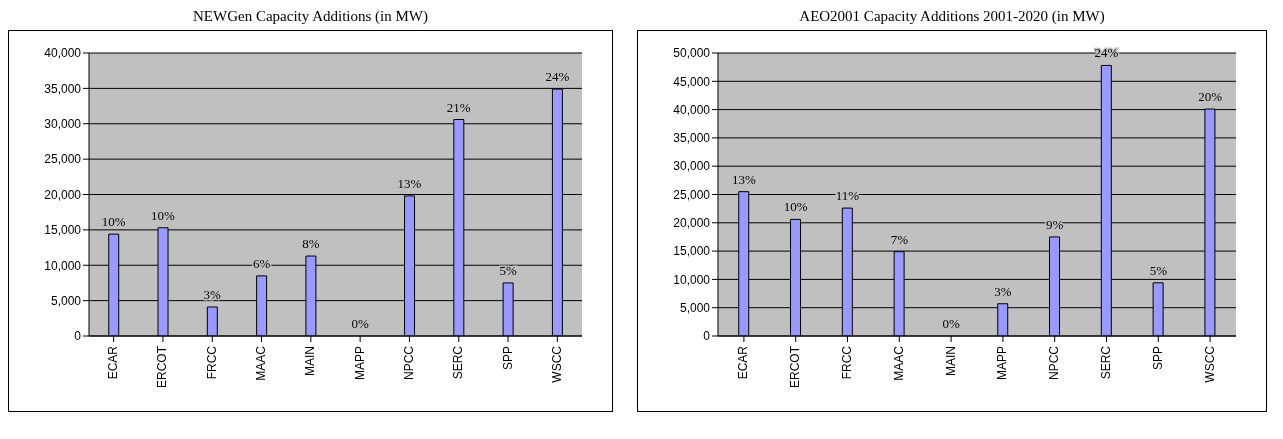  Describe the element at coordinates (1210, 97) in the screenshot. I see `annotation: 20%` at that location.